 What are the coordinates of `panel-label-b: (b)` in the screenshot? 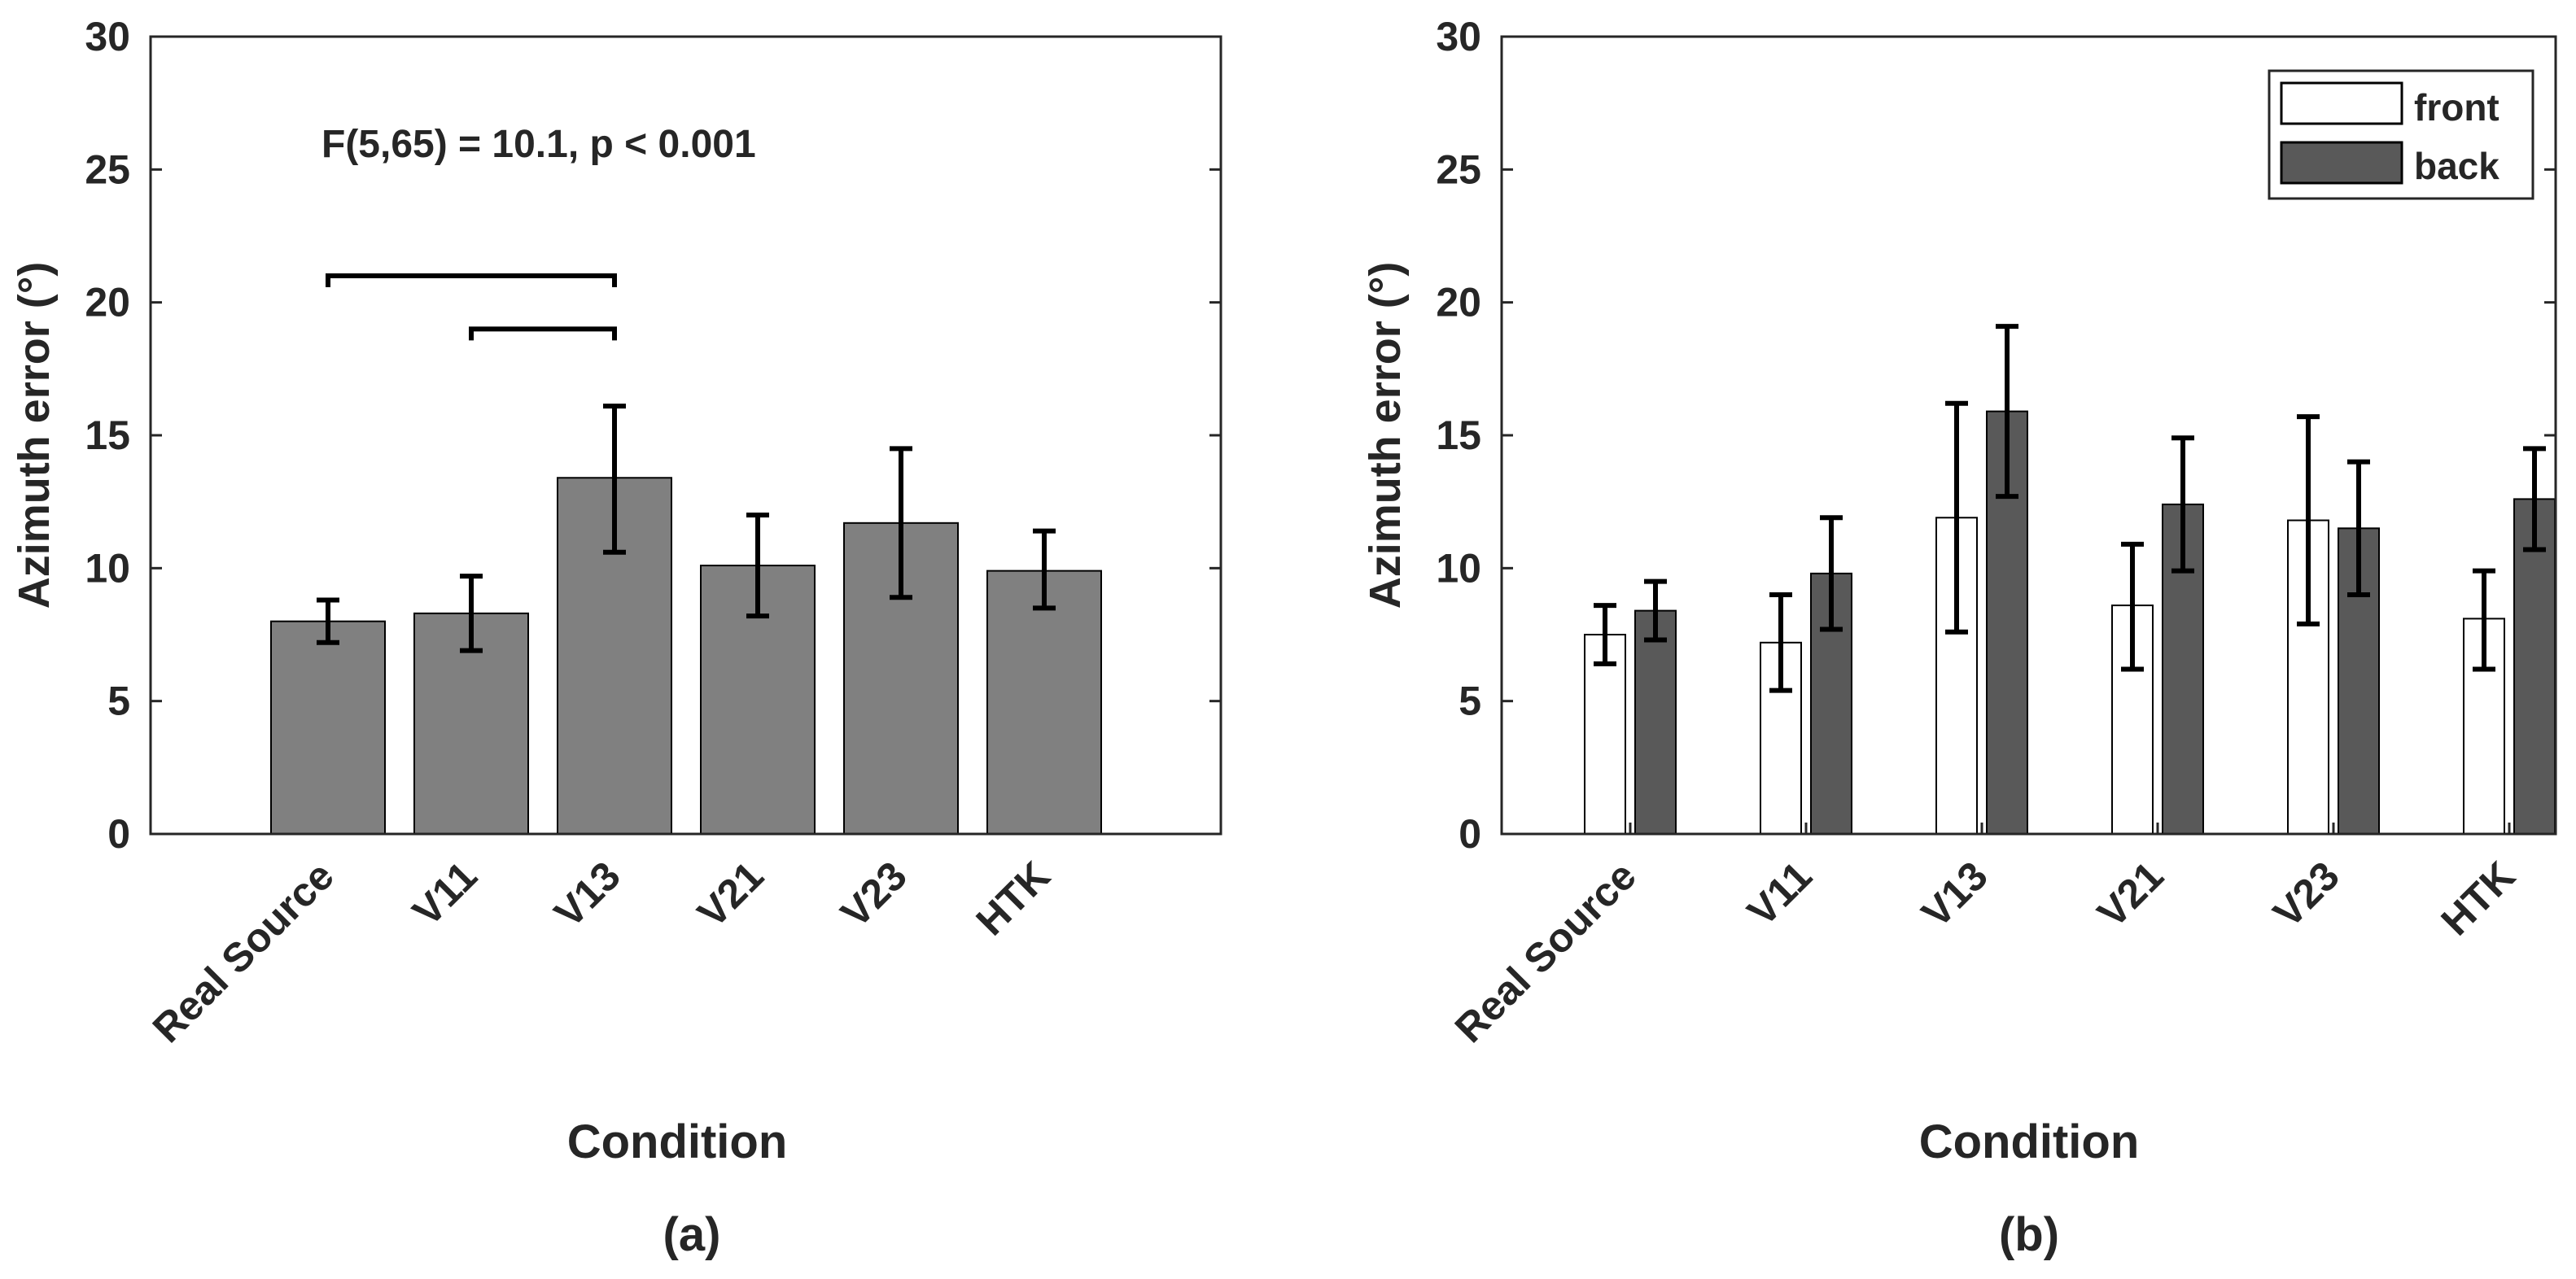 It's located at (2029, 1234).